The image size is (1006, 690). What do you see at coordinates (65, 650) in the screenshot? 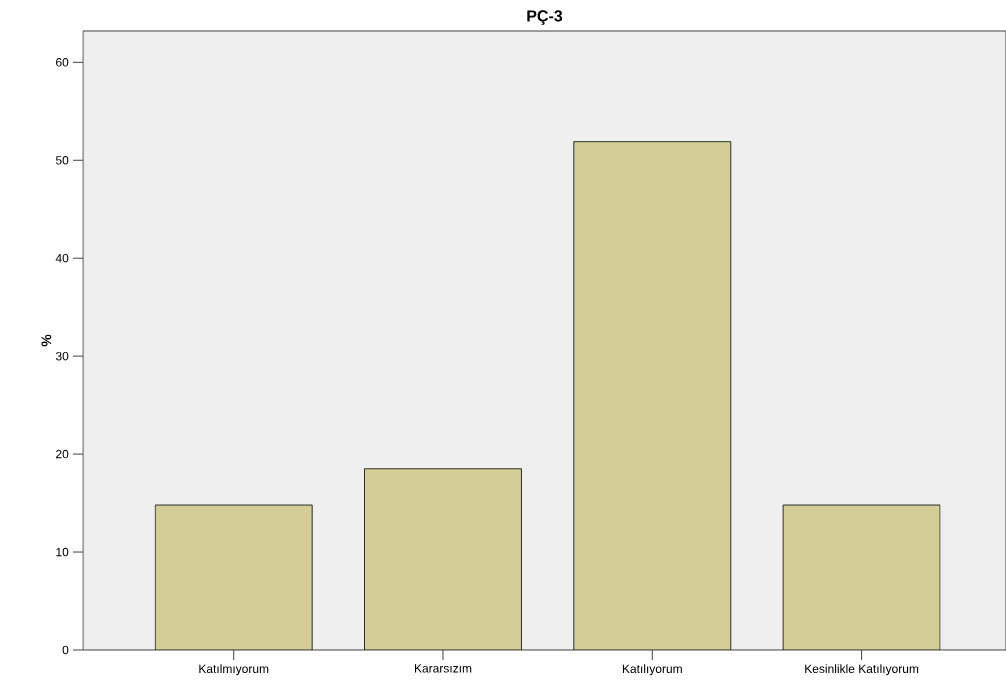
I see `y-tick-label: 0` at bounding box center [65, 650].